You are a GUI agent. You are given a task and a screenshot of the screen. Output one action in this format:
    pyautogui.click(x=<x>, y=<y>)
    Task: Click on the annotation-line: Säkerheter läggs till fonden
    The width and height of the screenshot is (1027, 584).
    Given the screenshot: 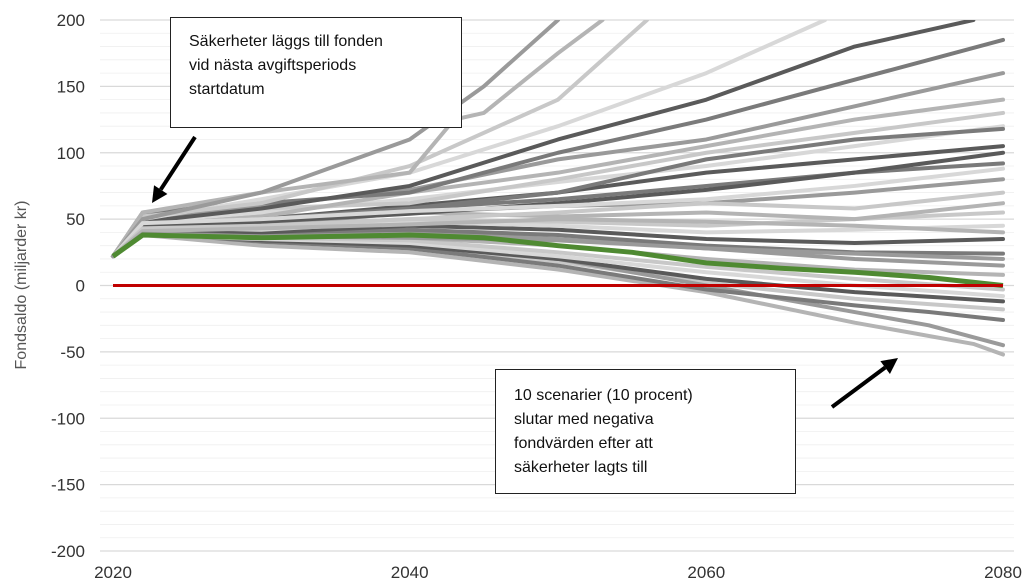 What is the action you would take?
    pyautogui.click(x=286, y=41)
    